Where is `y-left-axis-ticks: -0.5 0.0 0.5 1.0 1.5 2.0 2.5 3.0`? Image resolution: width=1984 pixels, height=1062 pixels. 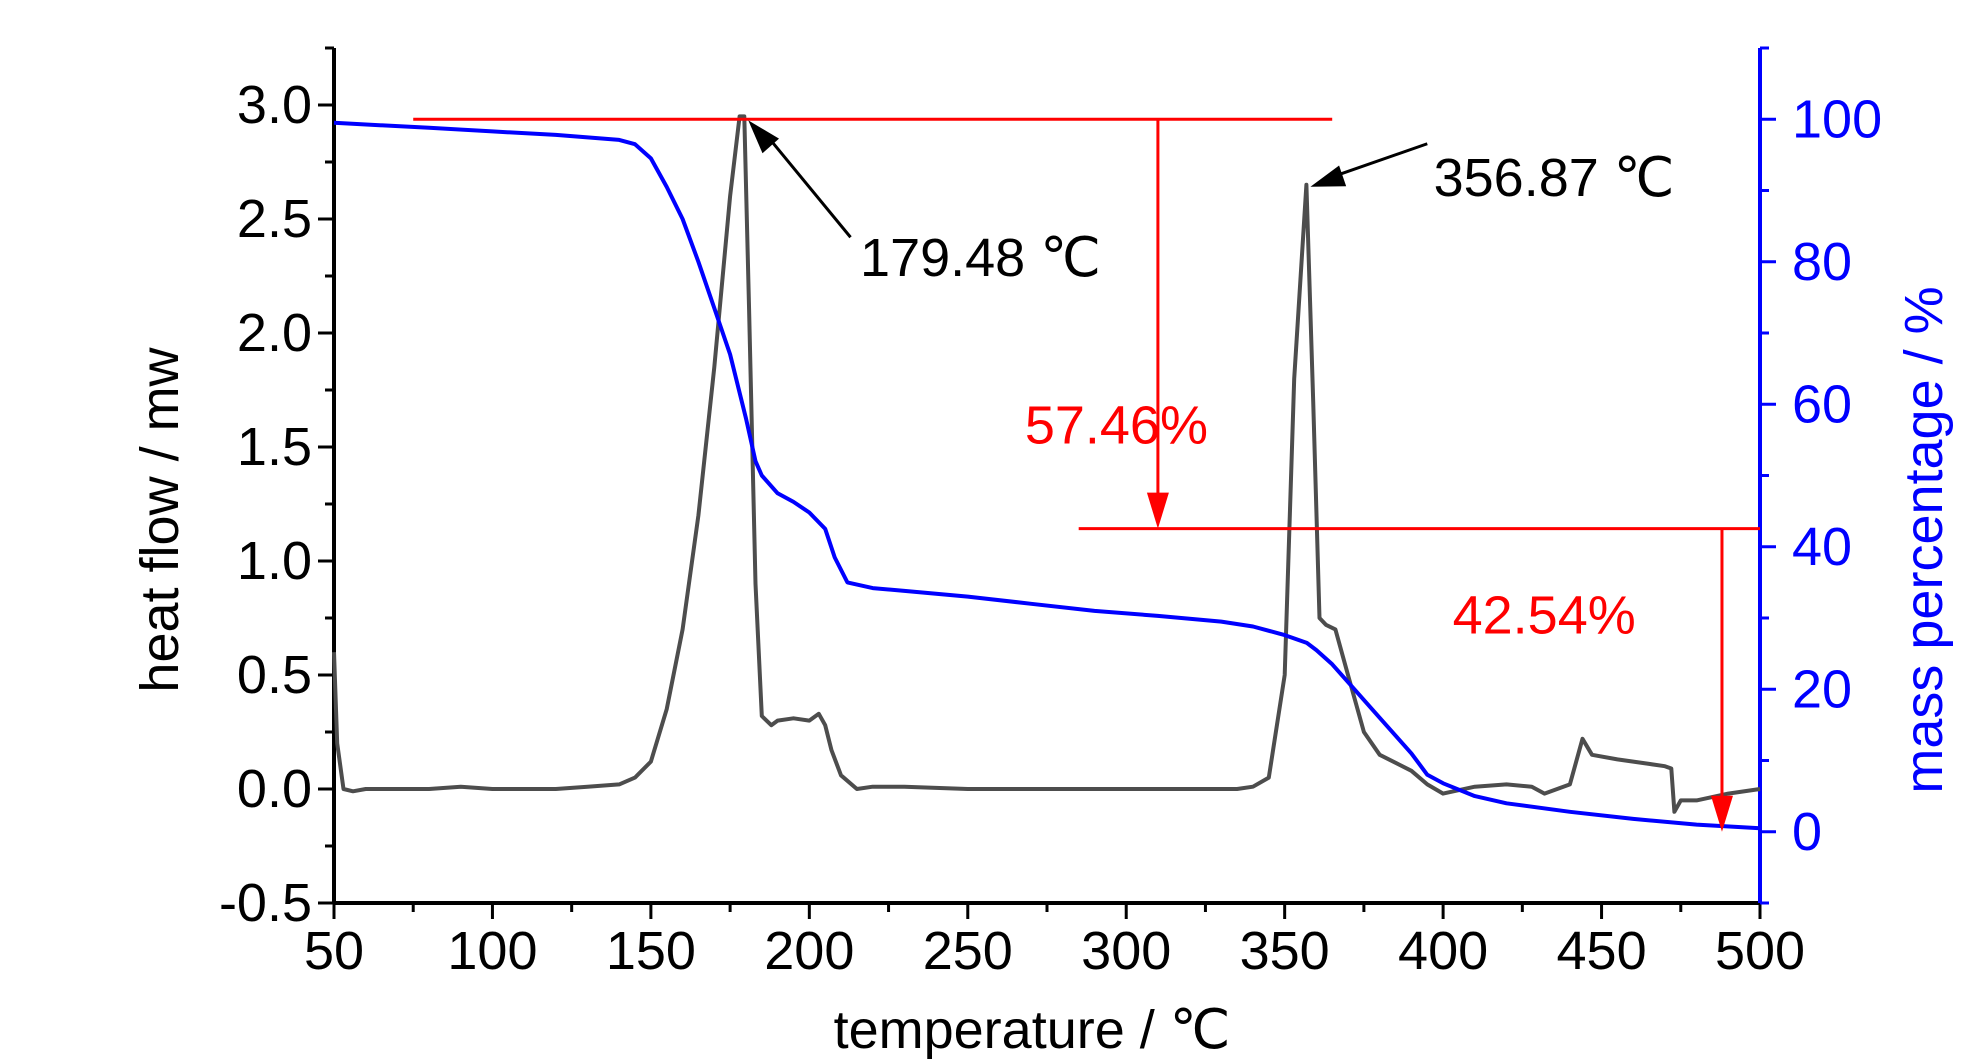
y-left-axis-ticks: -0.5 0.0 0.5 1.0 1.5 2.0 2.5 3.0 is located at coordinates (276, 489).